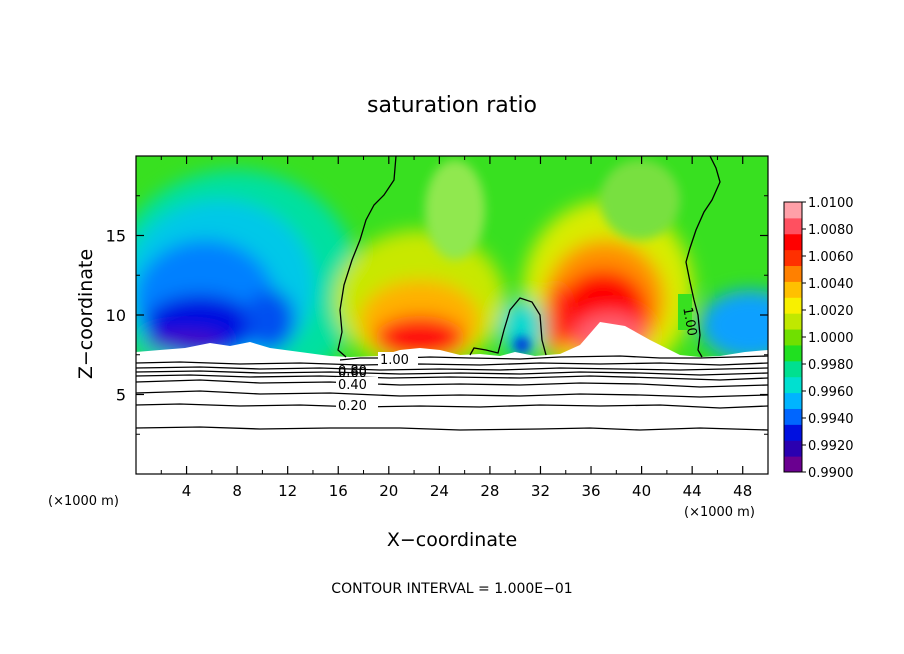 The height and width of the screenshot is (654, 904). Describe the element at coordinates (831, 392) in the screenshot. I see `colorbar-label: 0.9960` at that location.